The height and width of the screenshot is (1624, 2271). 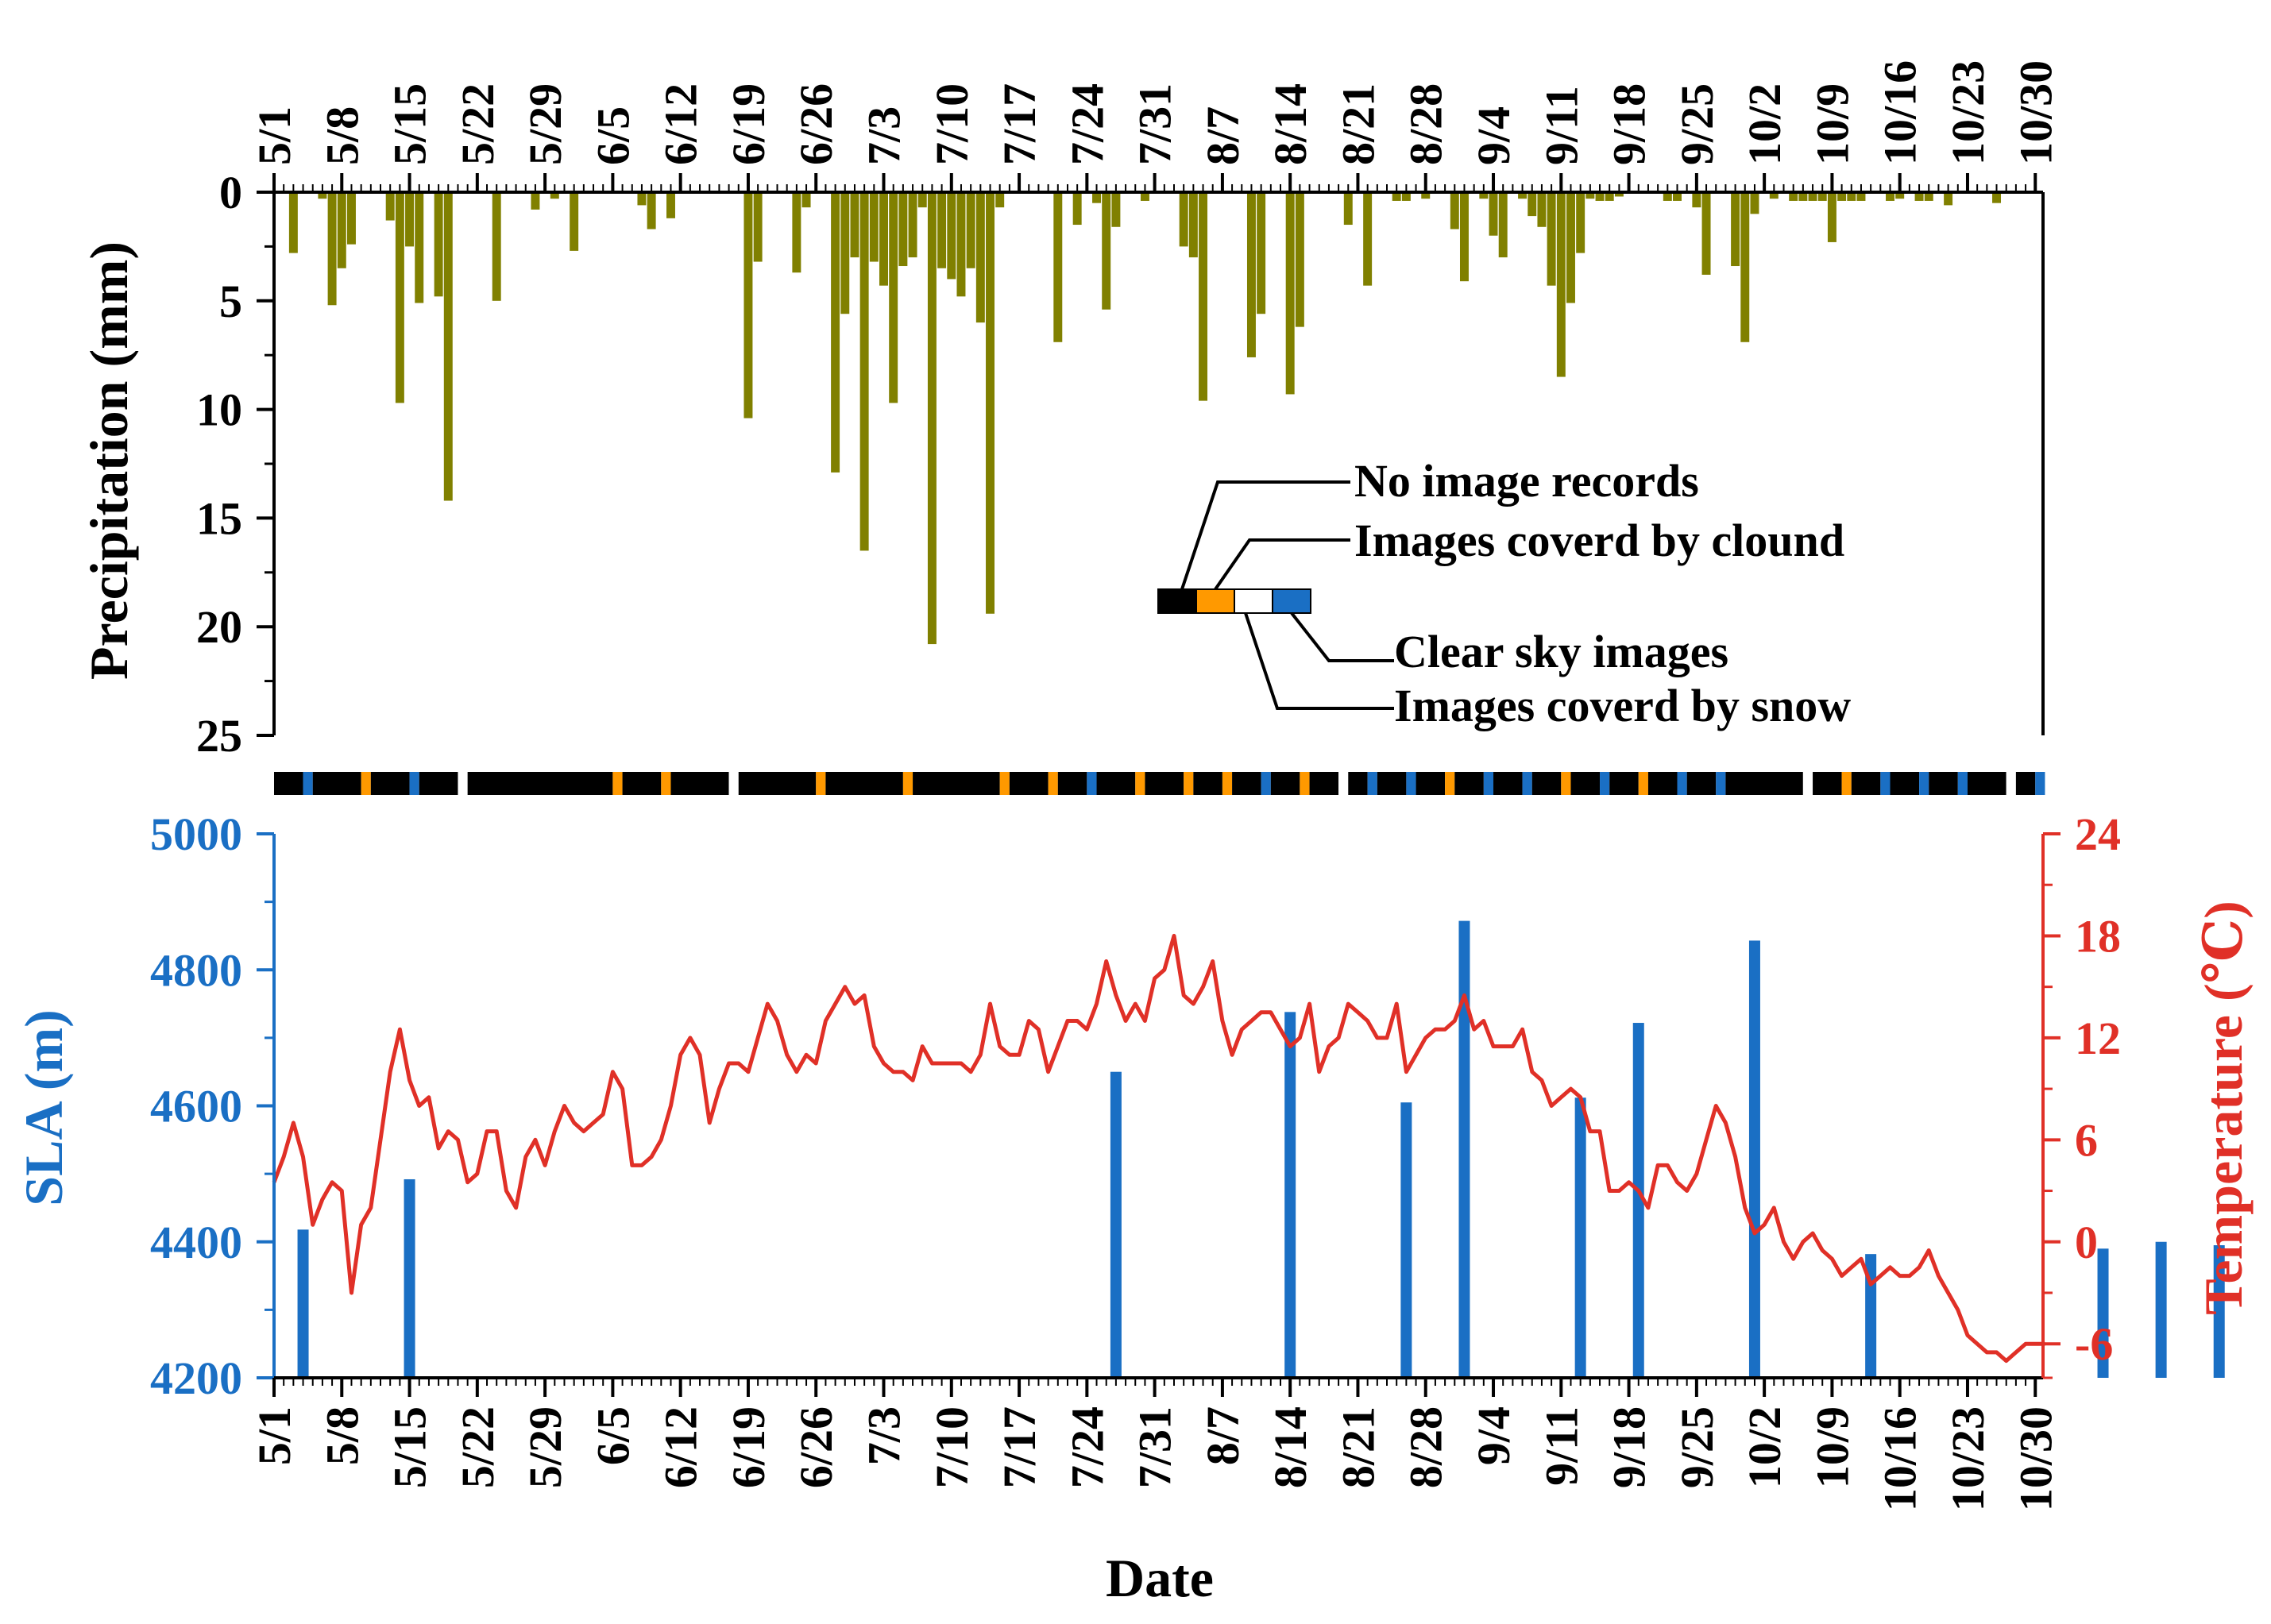 I want to click on top-xtick-label-9: 7/3, so click(x=884, y=135).